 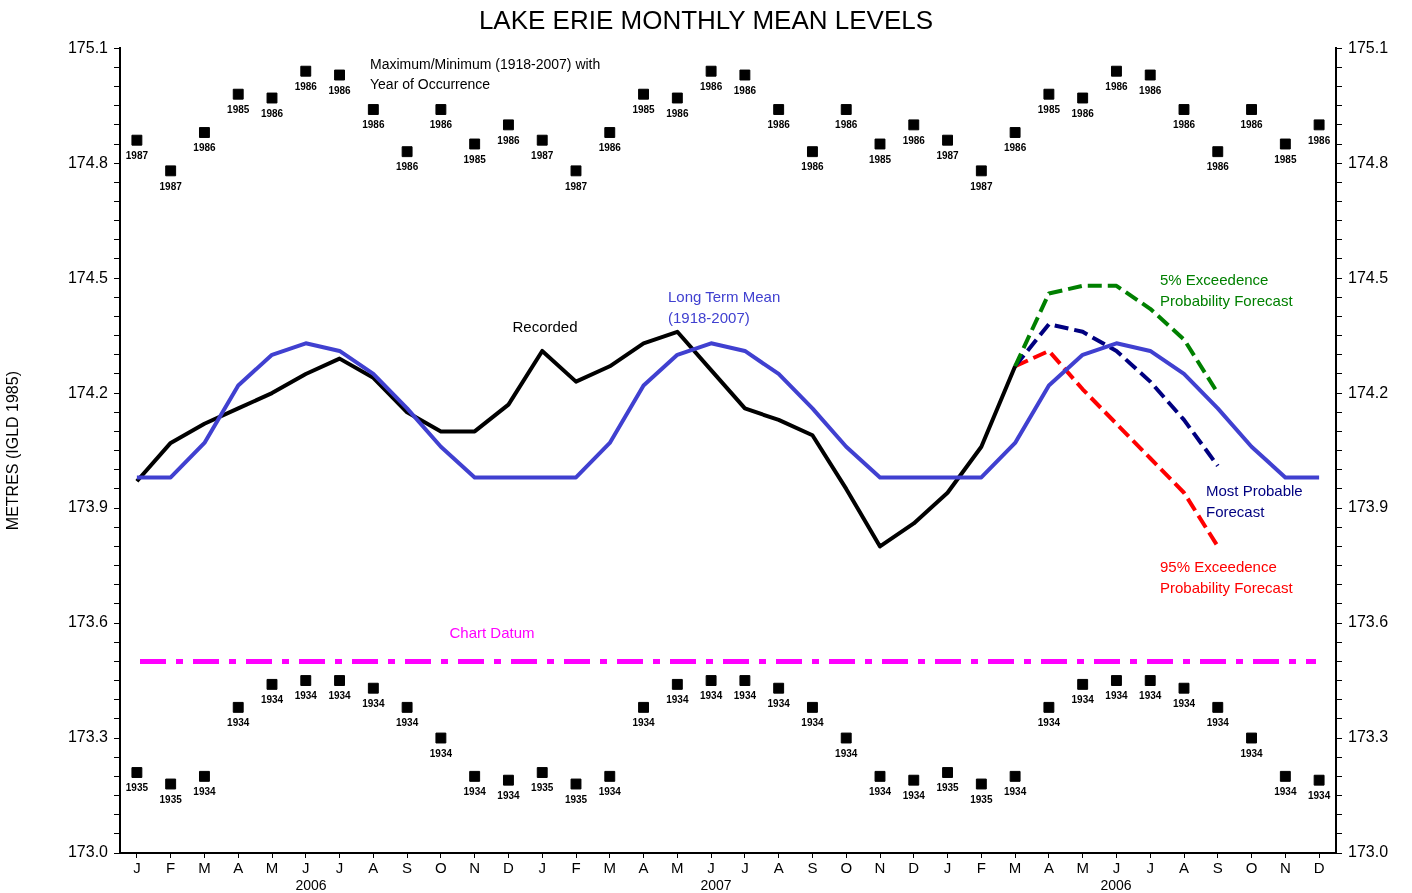 What do you see at coordinates (812, 868) in the screenshot?
I see `x-tick-label: S` at bounding box center [812, 868].